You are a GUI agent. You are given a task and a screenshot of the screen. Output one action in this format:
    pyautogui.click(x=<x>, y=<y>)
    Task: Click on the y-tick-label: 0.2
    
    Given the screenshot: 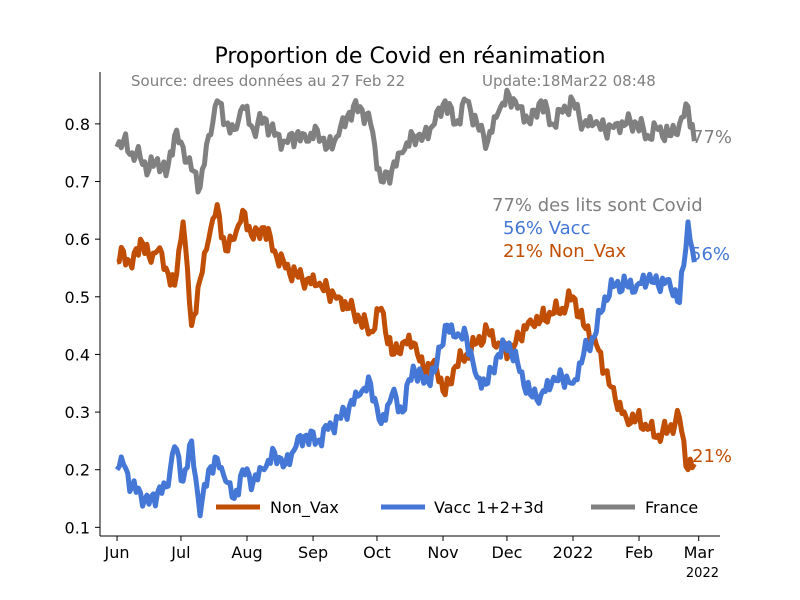 What is the action you would take?
    pyautogui.click(x=77, y=470)
    